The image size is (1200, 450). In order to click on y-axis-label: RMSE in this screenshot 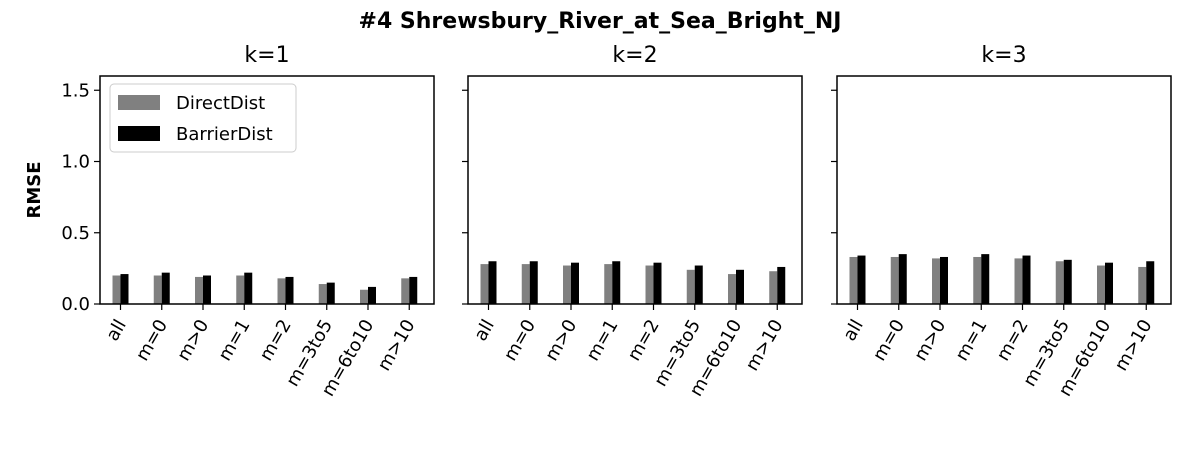, I will do `click(34, 189)`.